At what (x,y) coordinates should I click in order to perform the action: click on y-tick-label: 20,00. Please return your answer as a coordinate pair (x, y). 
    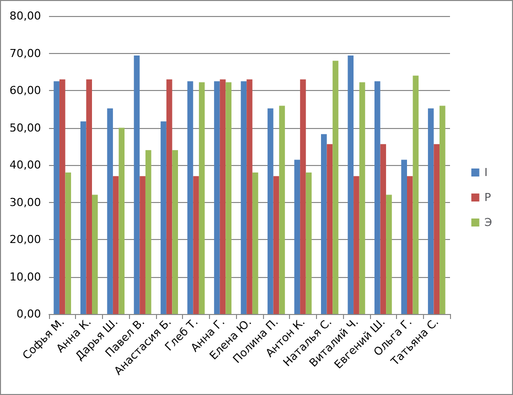
    Looking at the image, I should click on (25, 239).